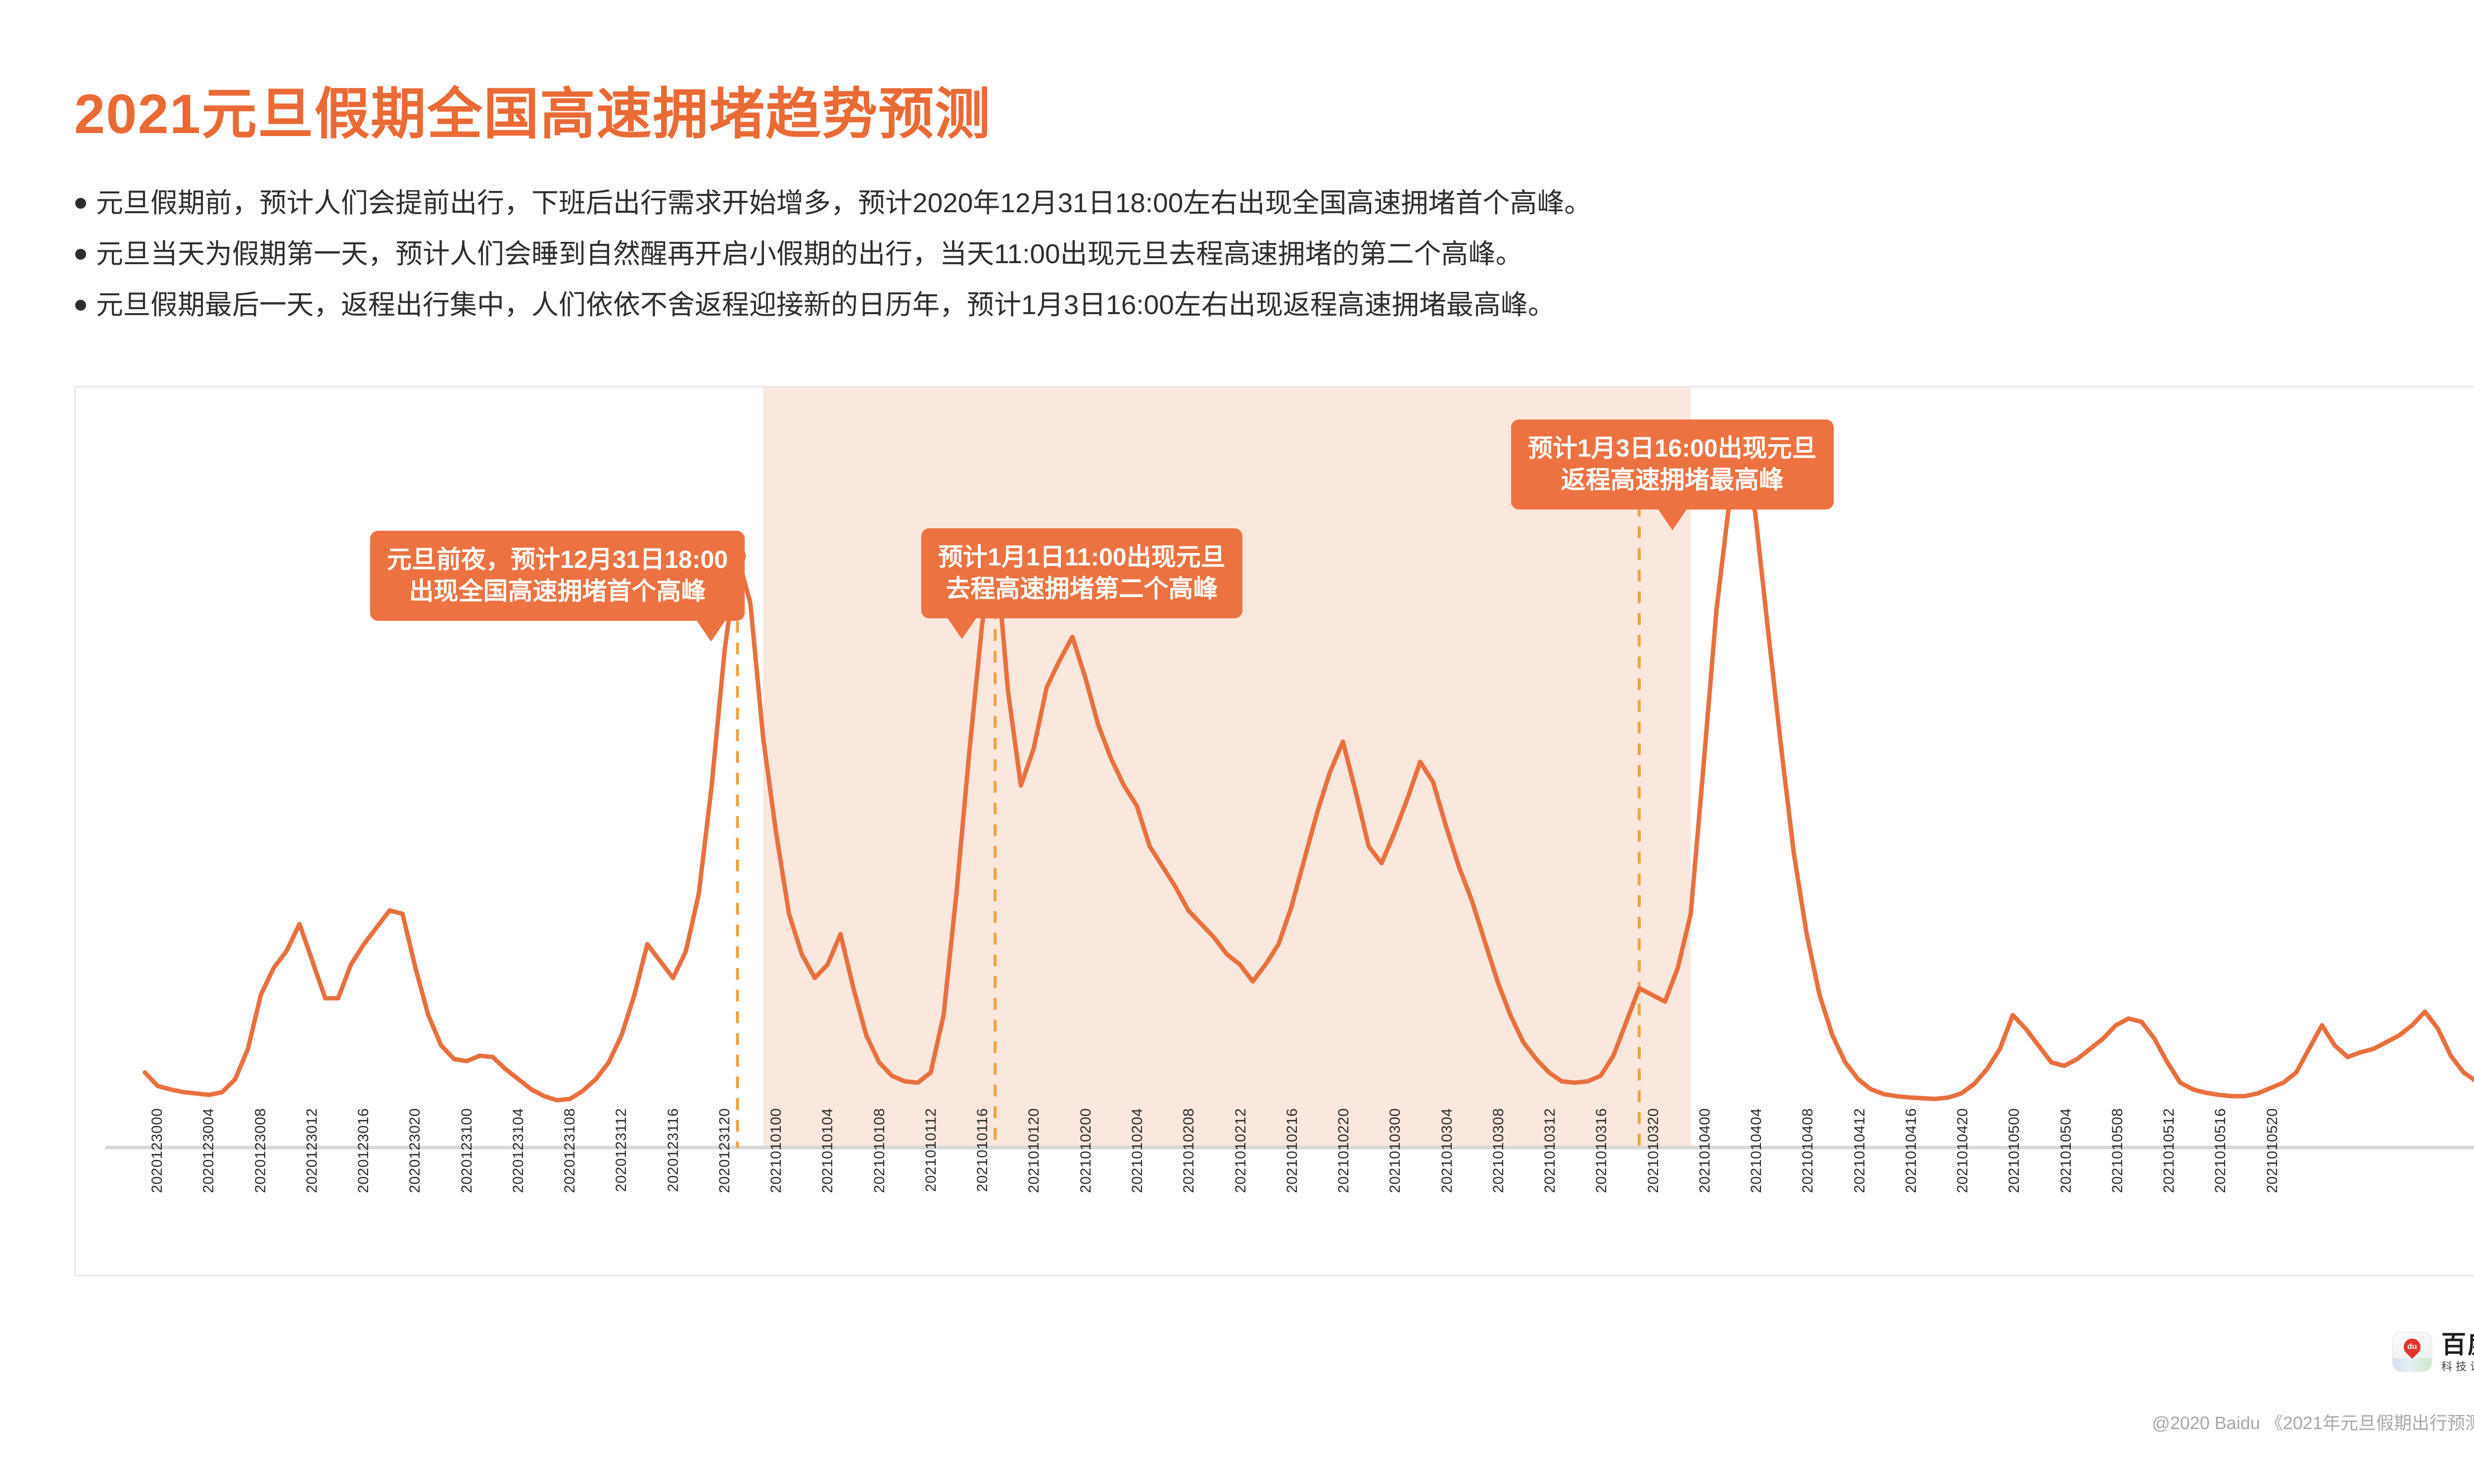 This screenshot has width=2474, height=1484. Describe the element at coordinates (2457, 1344) in the screenshot. I see `logo-brand-name: 百度地图` at that location.